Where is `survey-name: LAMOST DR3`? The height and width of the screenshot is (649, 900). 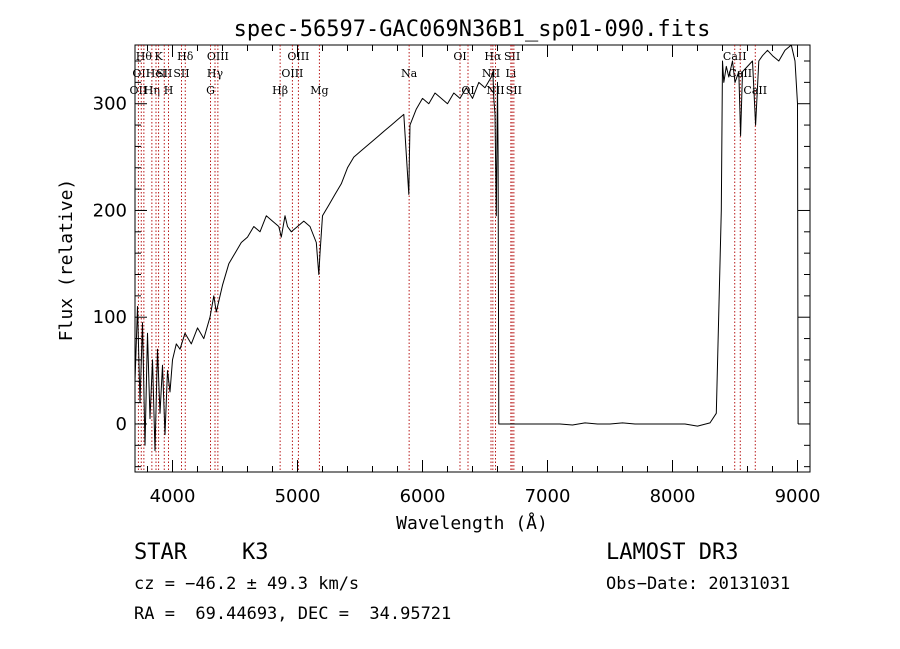 survey-name: LAMOST DR3 is located at coordinates (672, 552).